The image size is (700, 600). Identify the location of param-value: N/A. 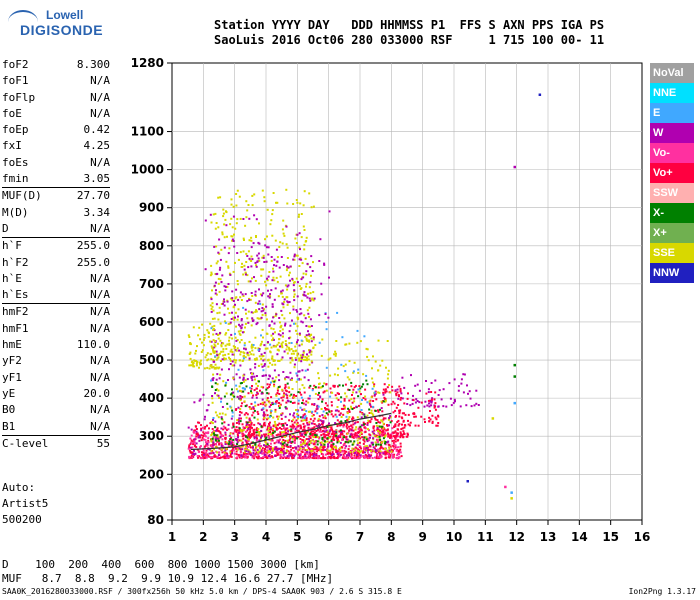
(100, 278).